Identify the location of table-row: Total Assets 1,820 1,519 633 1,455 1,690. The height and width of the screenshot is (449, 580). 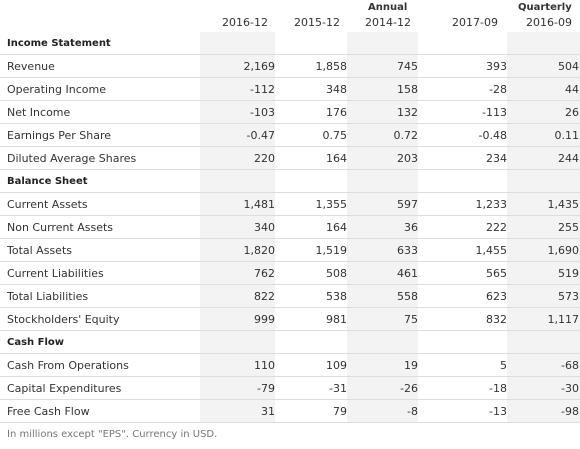
(290, 250).